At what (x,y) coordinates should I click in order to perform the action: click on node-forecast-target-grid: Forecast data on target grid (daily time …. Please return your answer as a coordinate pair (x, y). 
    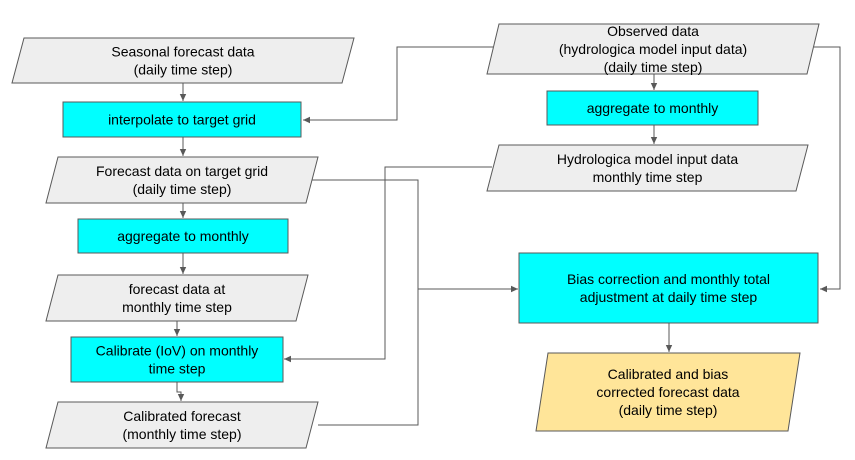
    Looking at the image, I should click on (182, 180).